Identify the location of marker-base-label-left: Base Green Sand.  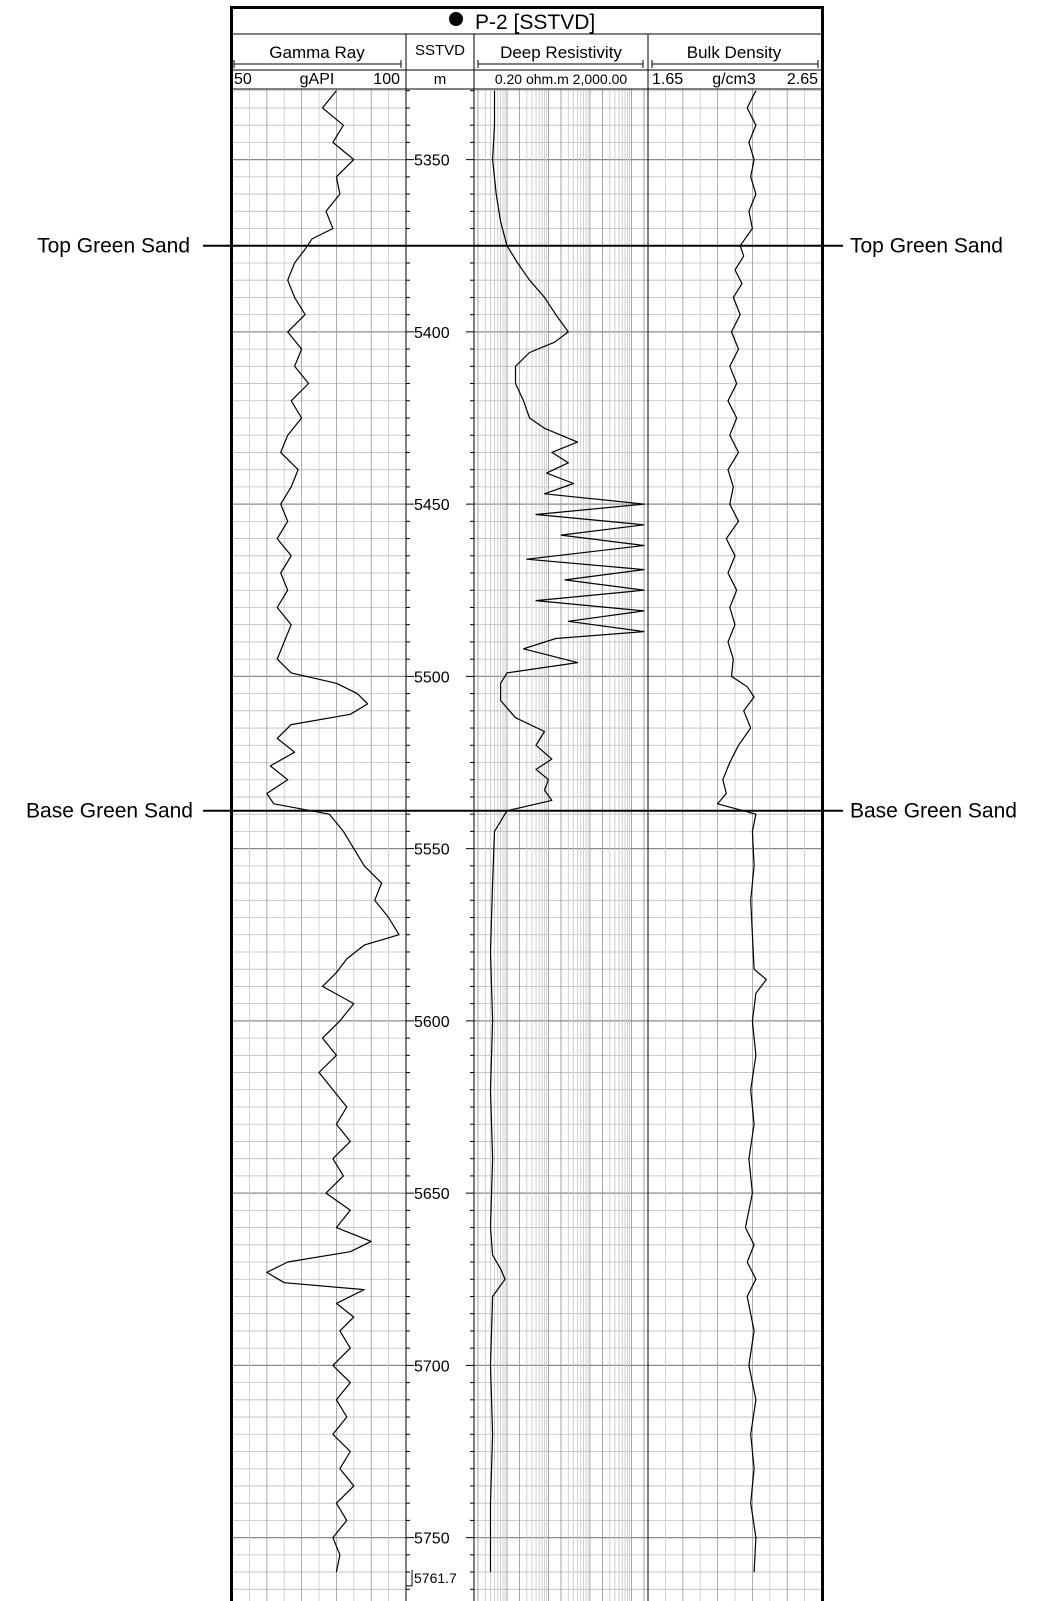
(109, 811).